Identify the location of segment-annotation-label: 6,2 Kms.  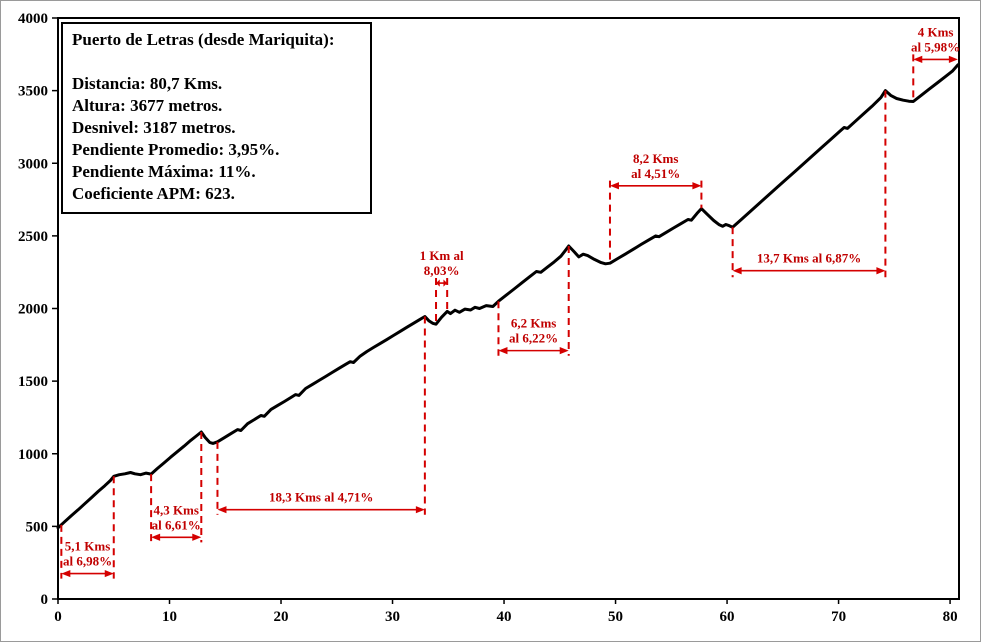
(534, 323).